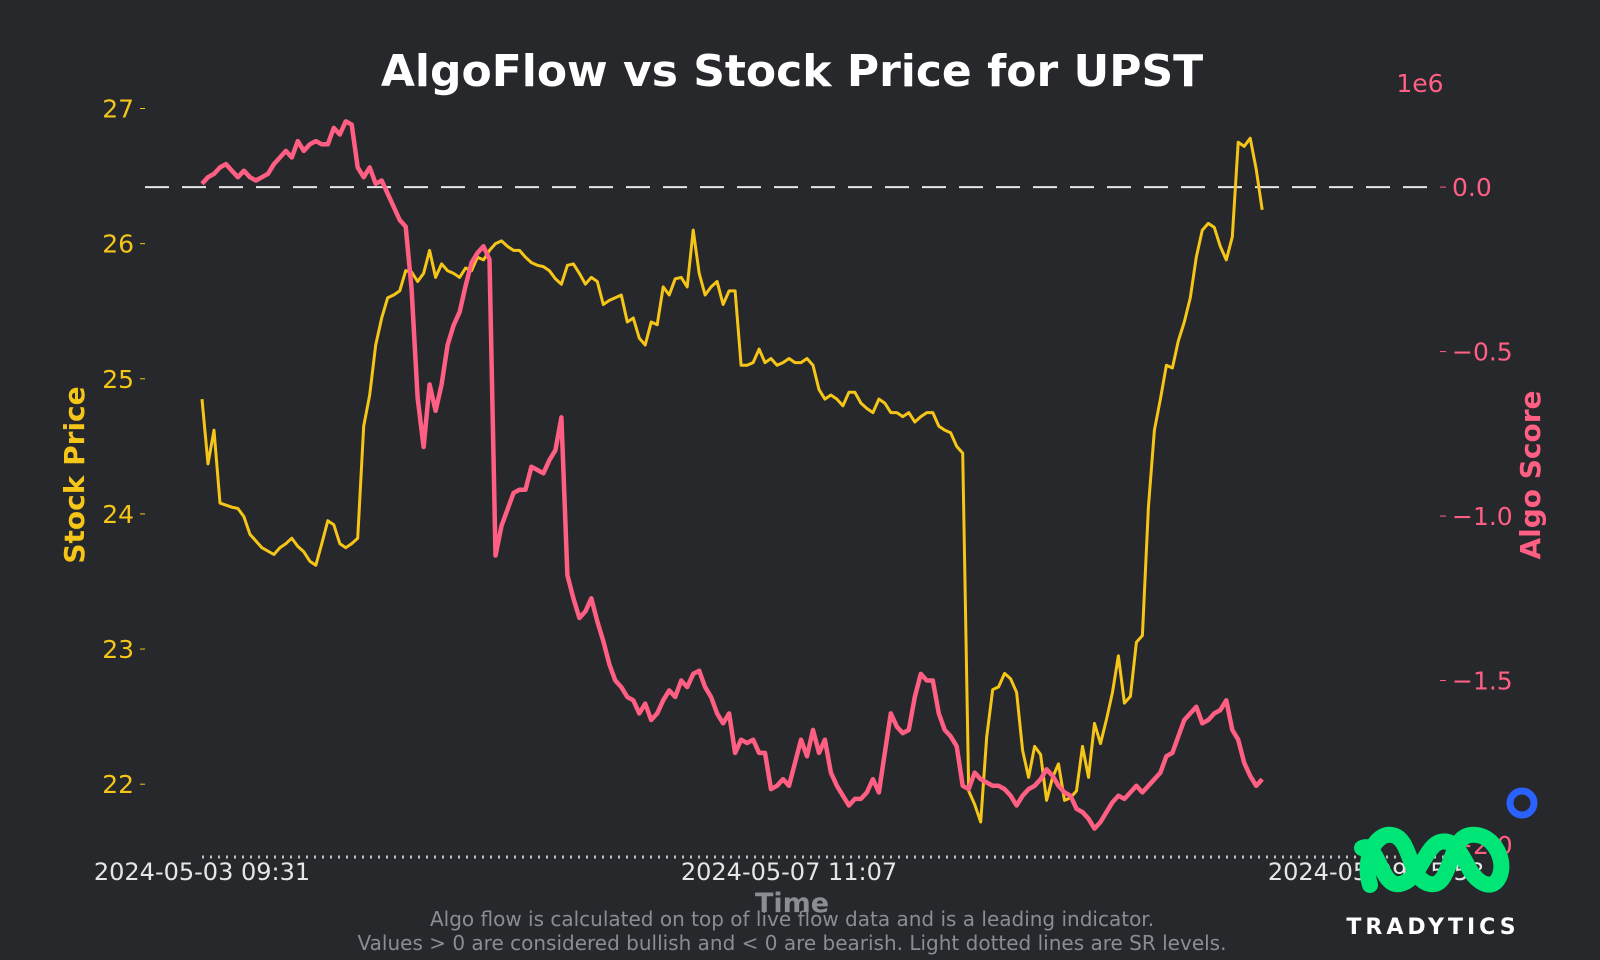 The image size is (1600, 960). Describe the element at coordinates (1482, 681) in the screenshot. I see `right-tick-label: −1.5` at that location.